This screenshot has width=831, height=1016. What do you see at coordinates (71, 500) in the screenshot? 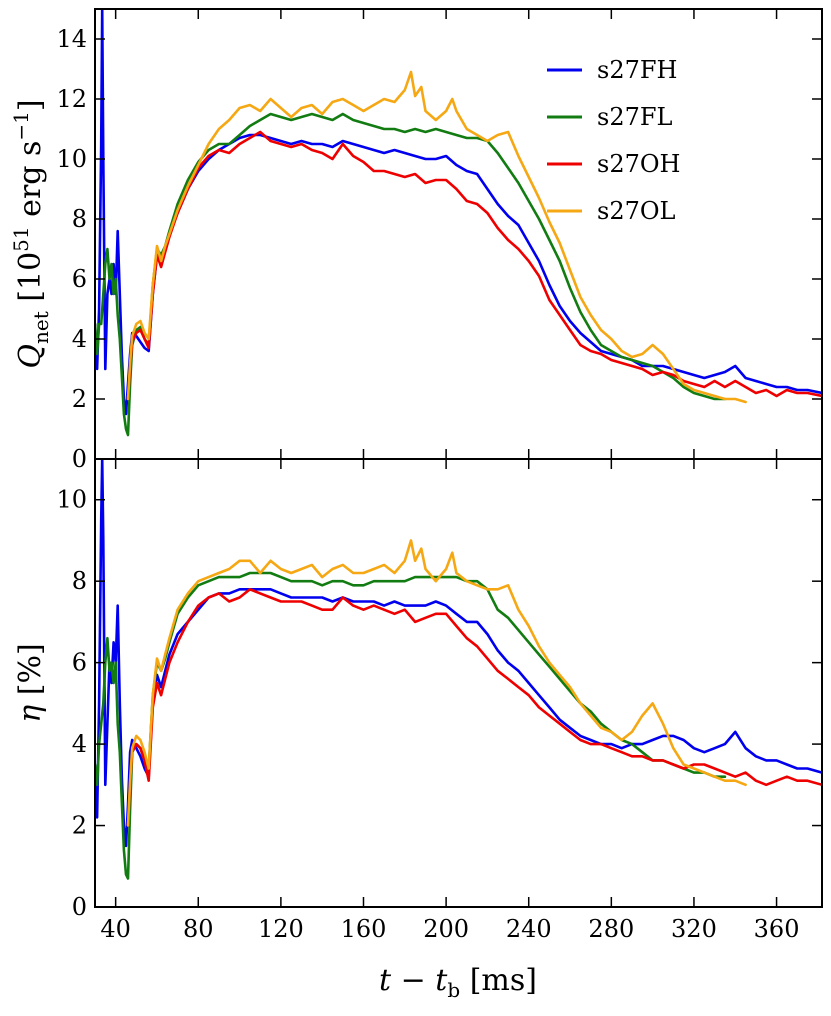
I see `bottom-ytick-label: 10` at bounding box center [71, 500].